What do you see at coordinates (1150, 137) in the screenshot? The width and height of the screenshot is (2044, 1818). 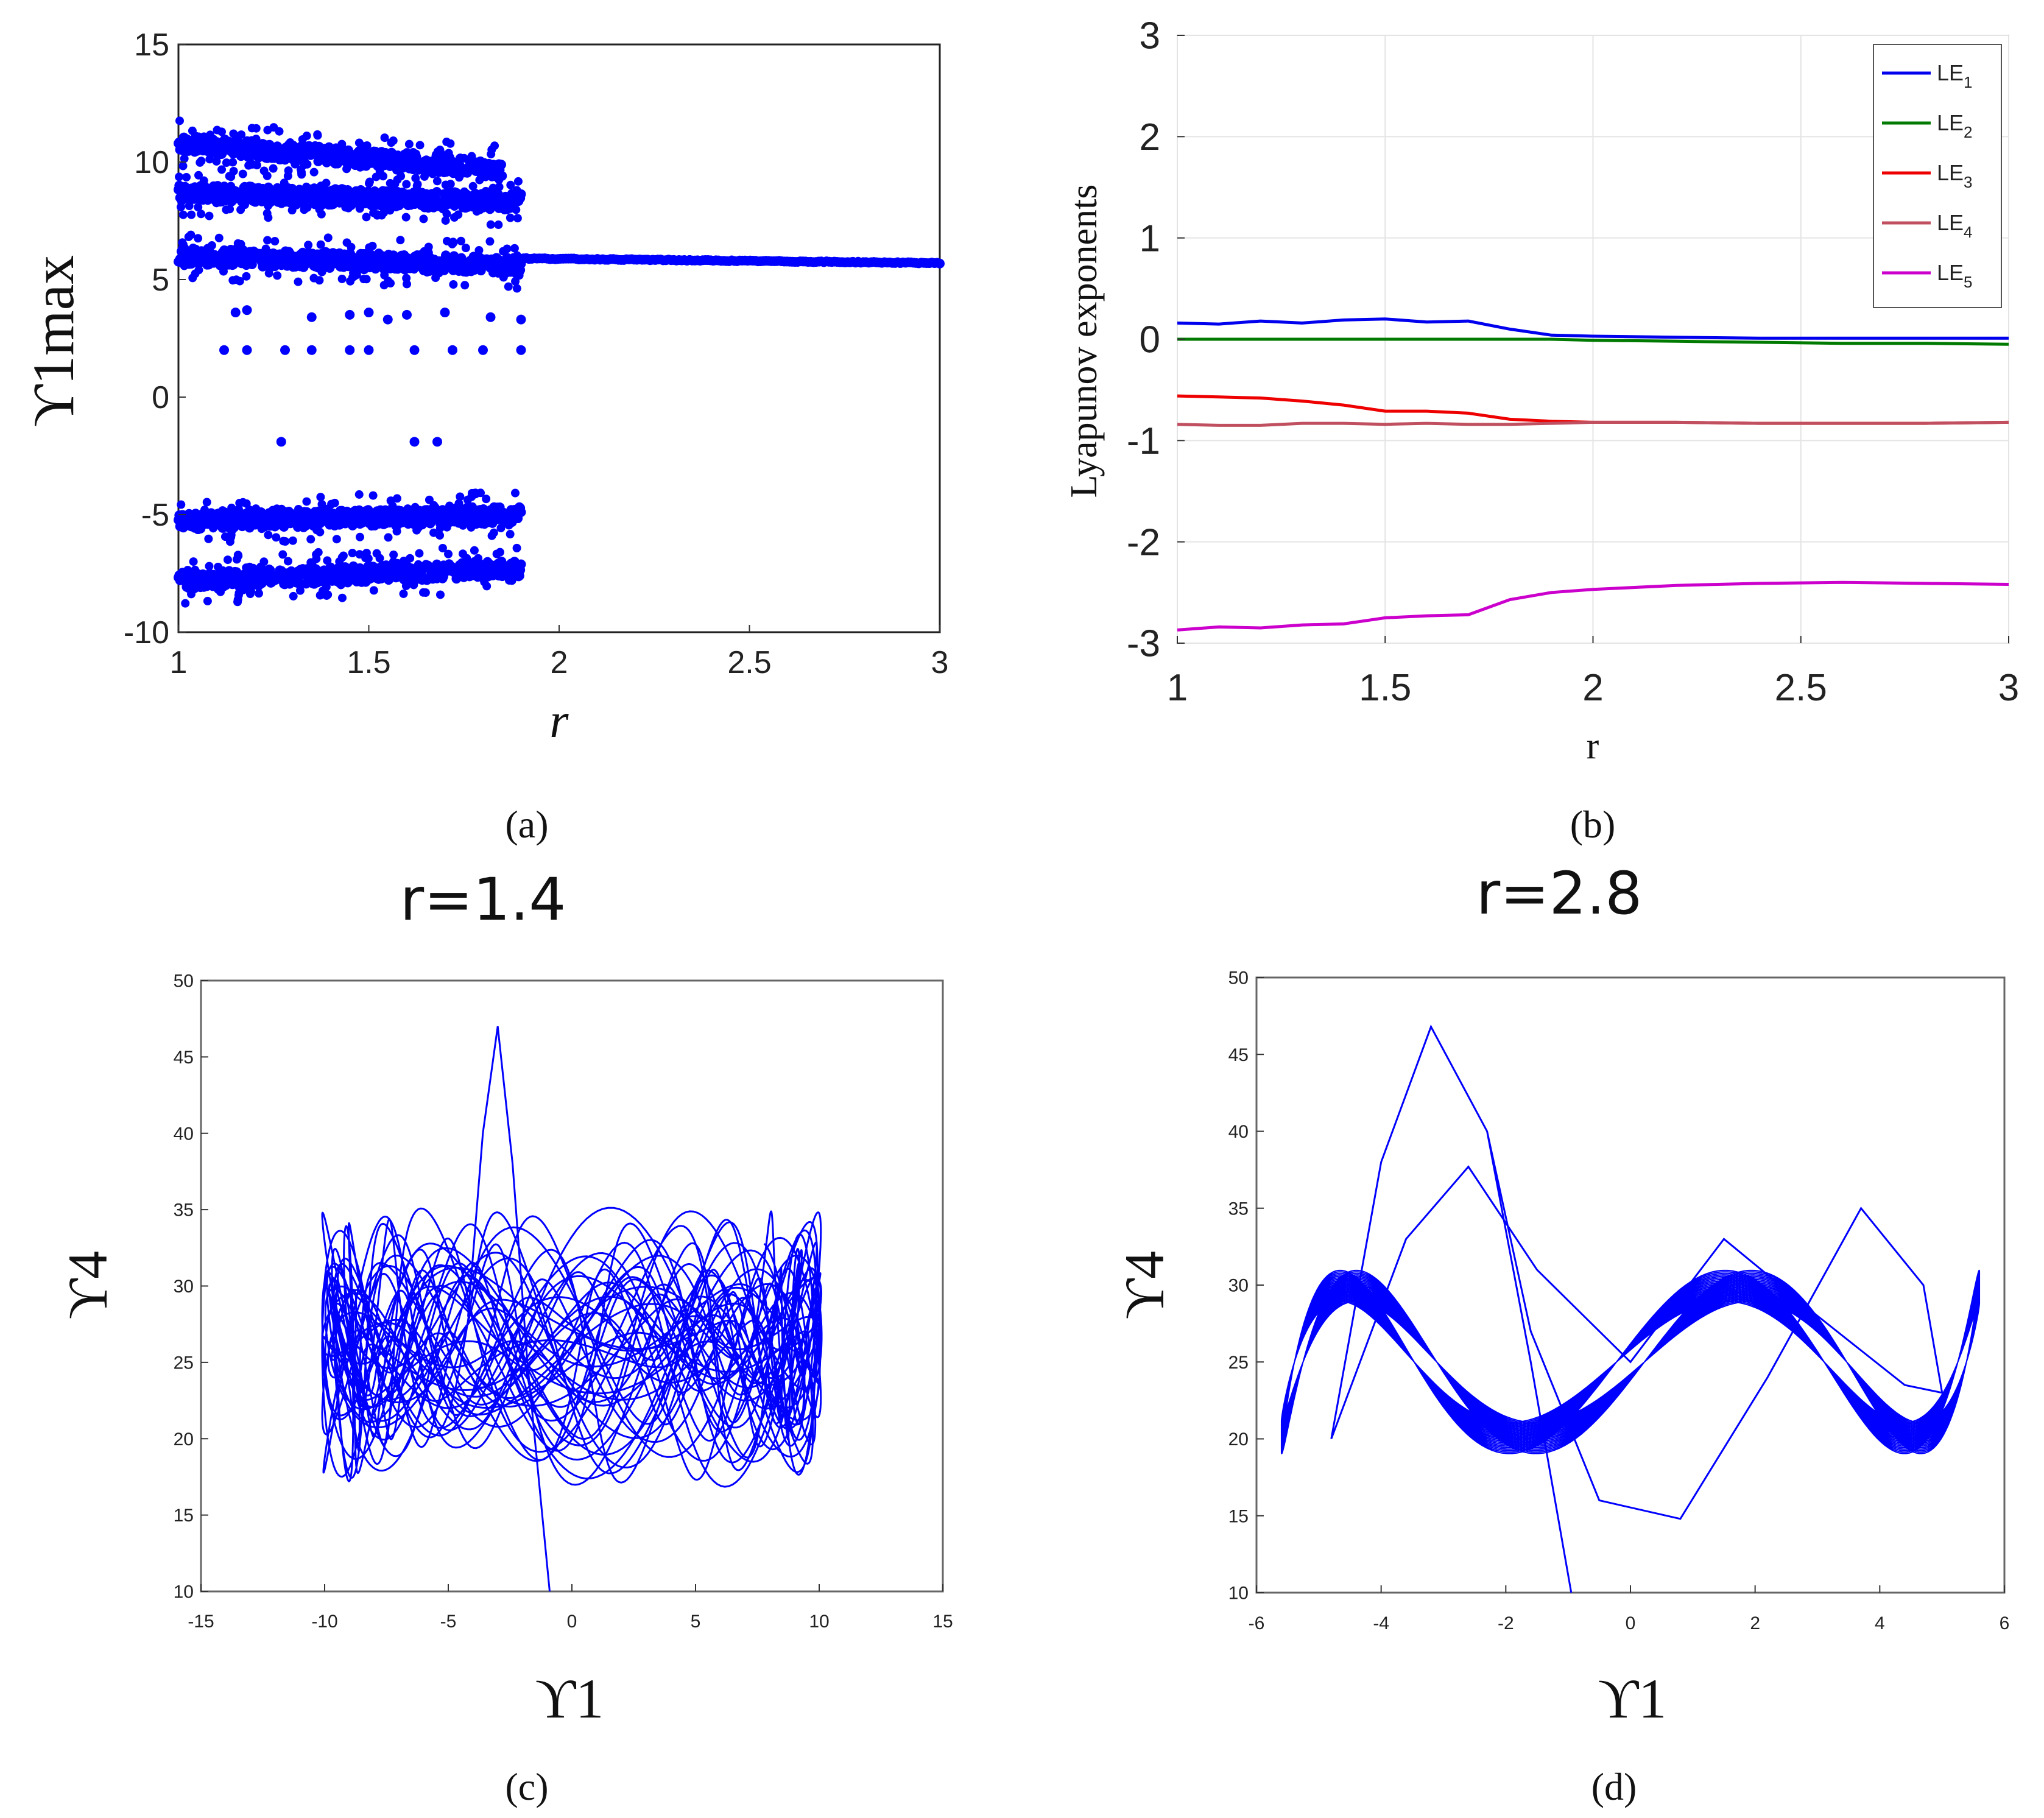 I see `y-tick-label: 2` at bounding box center [1150, 137].